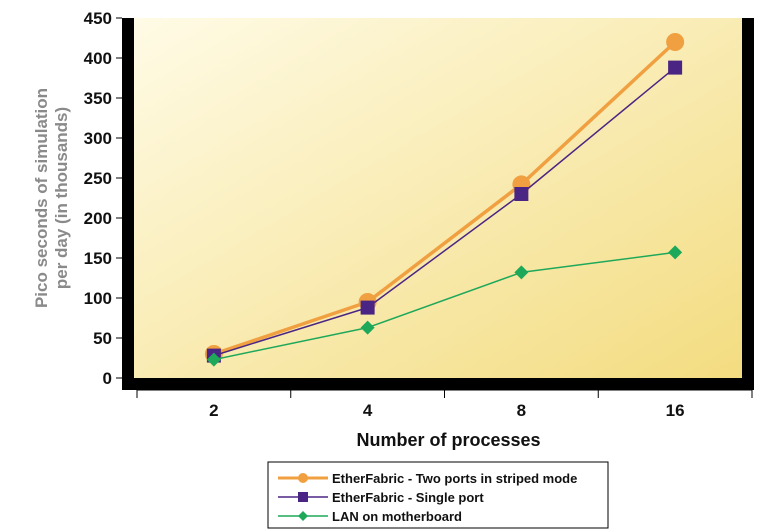  I want to click on legend-item: EtherFabric - Single port, so click(381, 497).